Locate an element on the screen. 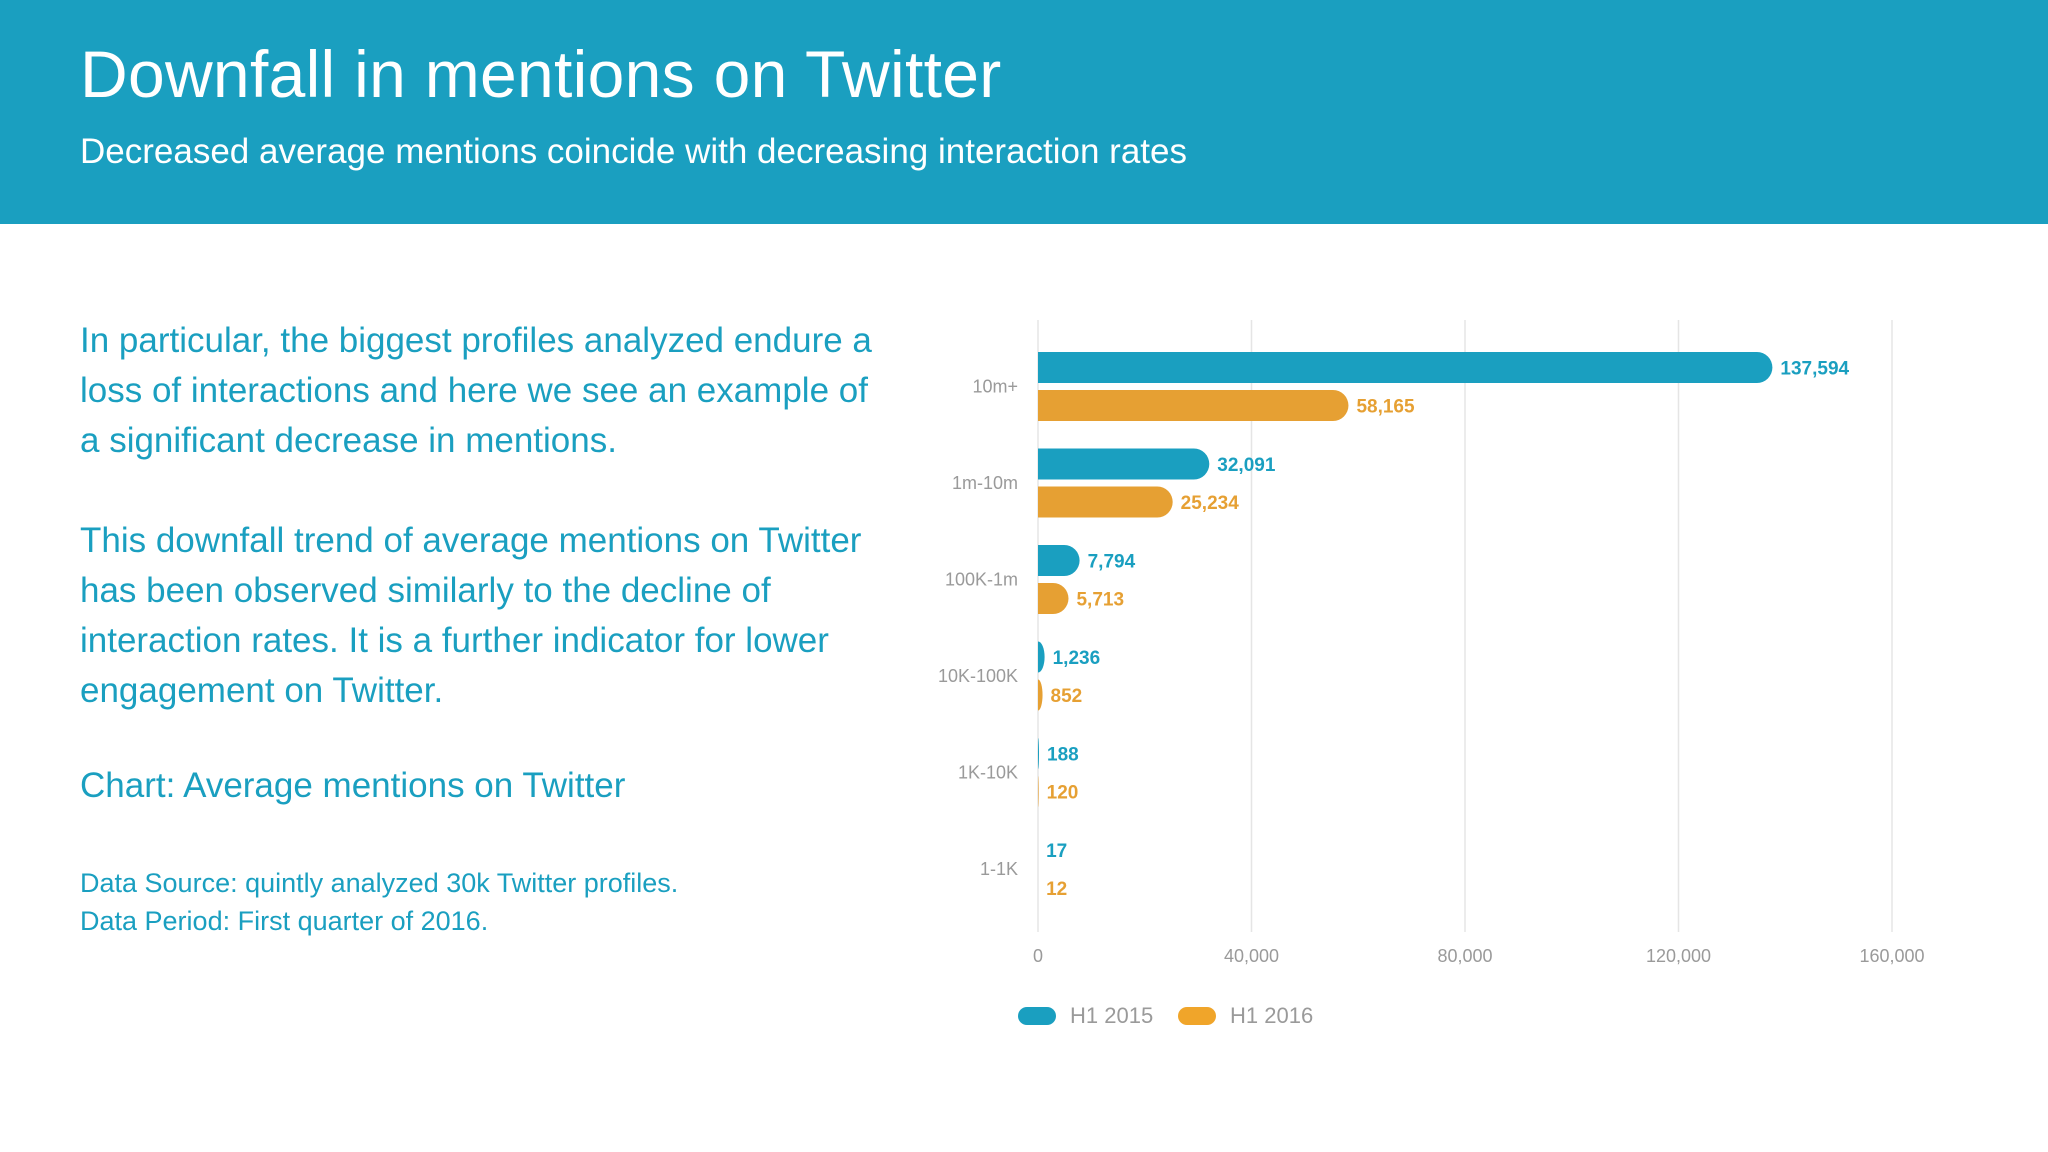 Image resolution: width=2048 pixels, height=1152 pixels. chart-legend: H1 2015 is located at coordinates (1085, 1016).